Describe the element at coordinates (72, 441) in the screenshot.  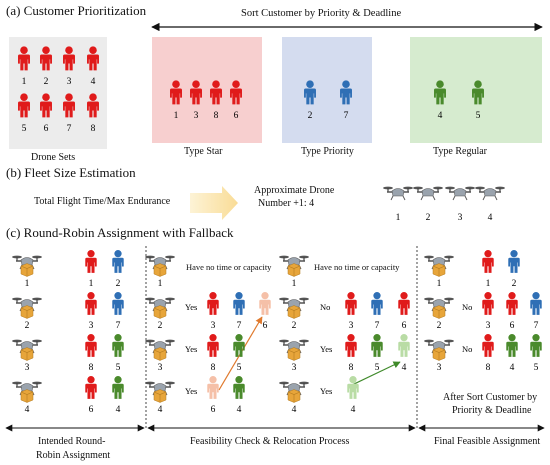
I see `col1-label-line1: Intended Round-` at that location.